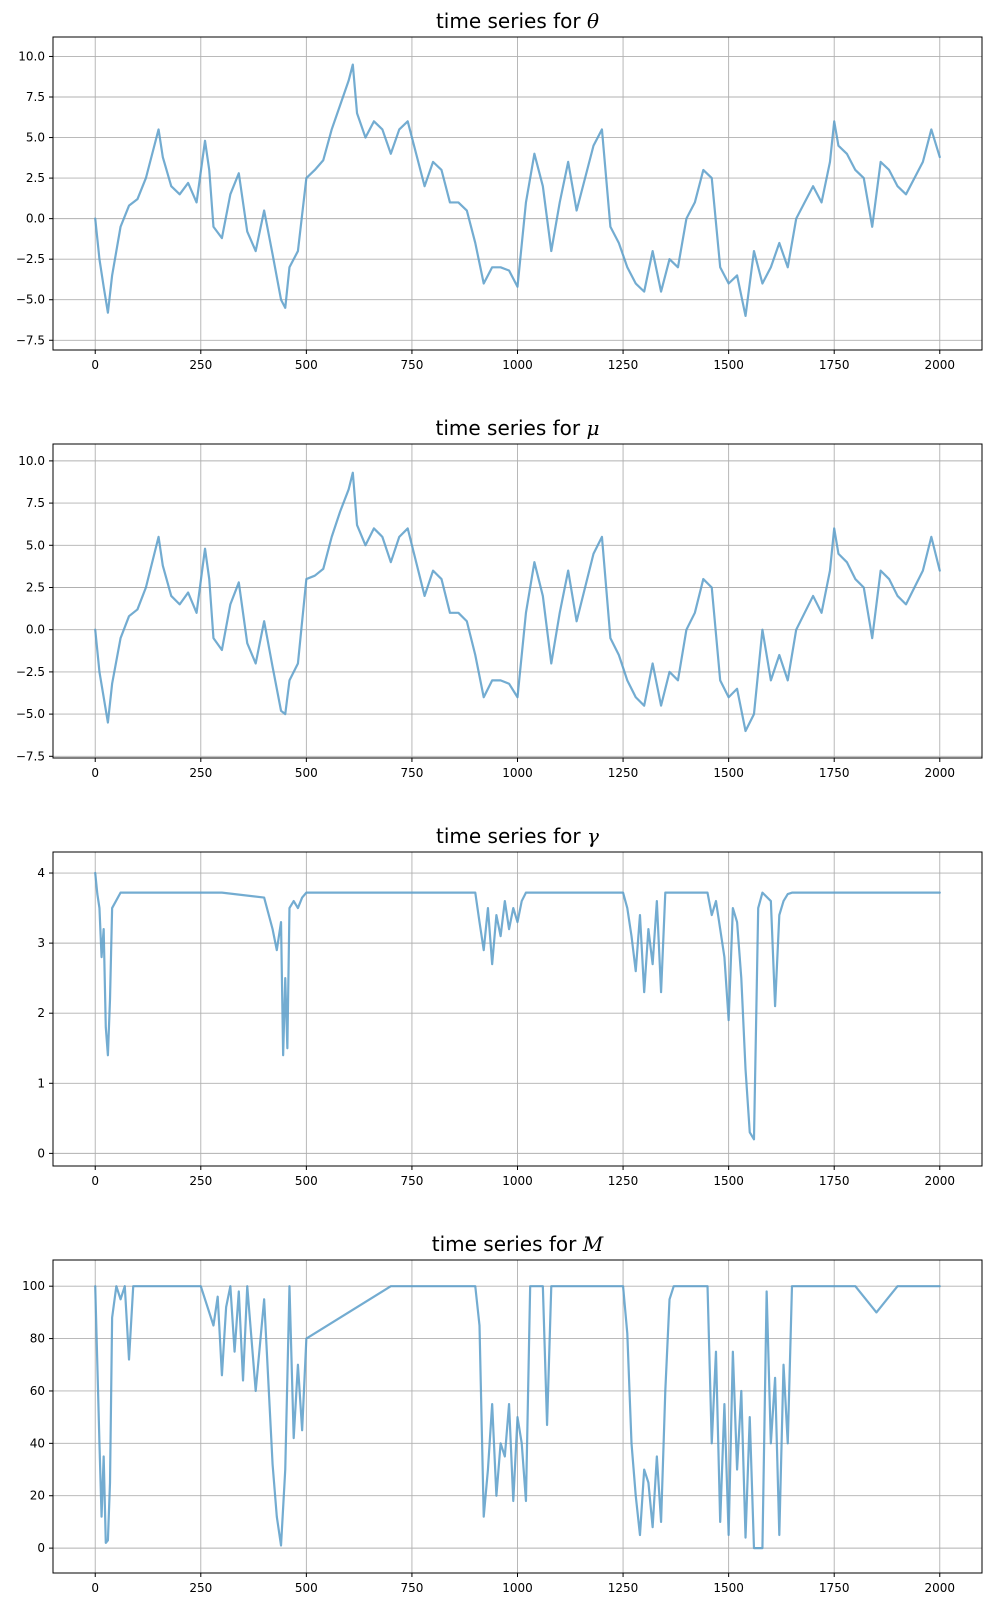 The image size is (993, 1610). What do you see at coordinates (35, 219) in the screenshot?
I see `theta-ytick-label: 0.0` at bounding box center [35, 219].